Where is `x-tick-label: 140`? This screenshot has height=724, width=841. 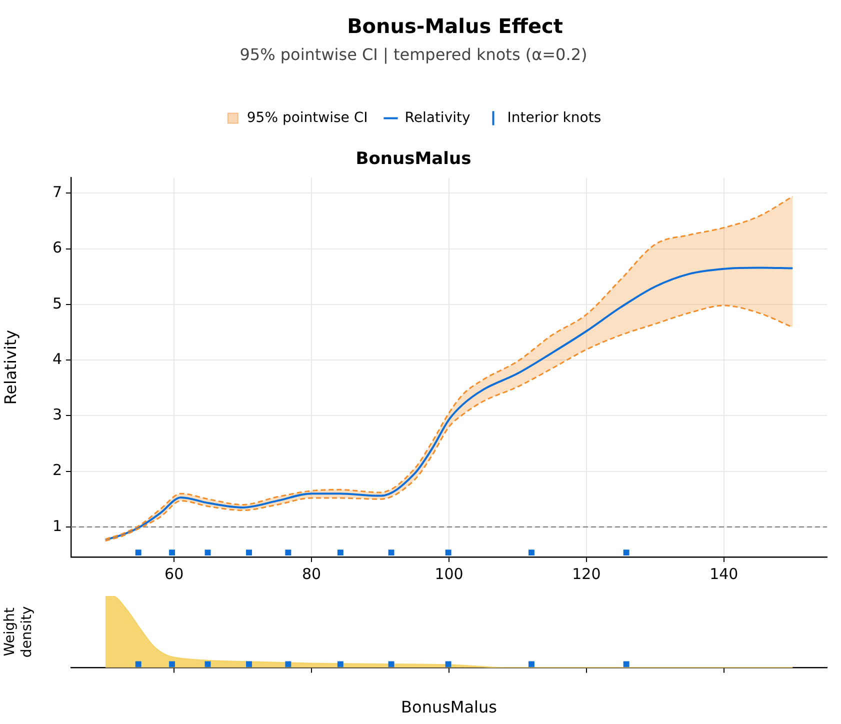
x-tick-label: 140 is located at coordinates (724, 573).